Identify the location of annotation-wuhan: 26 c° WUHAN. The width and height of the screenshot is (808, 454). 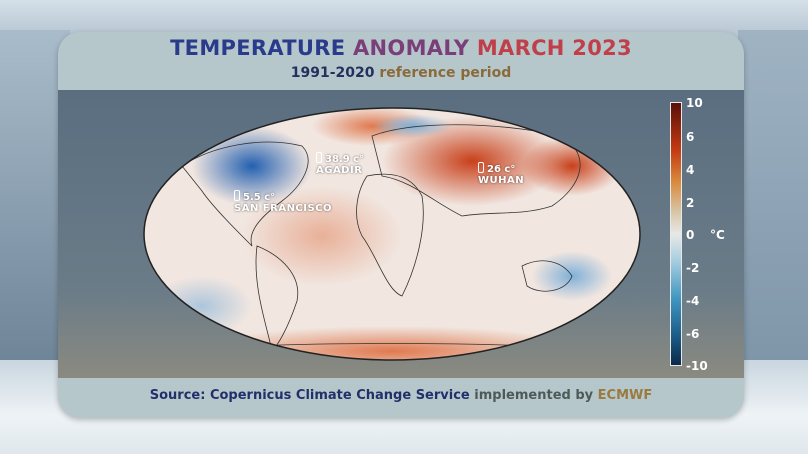
(501, 174).